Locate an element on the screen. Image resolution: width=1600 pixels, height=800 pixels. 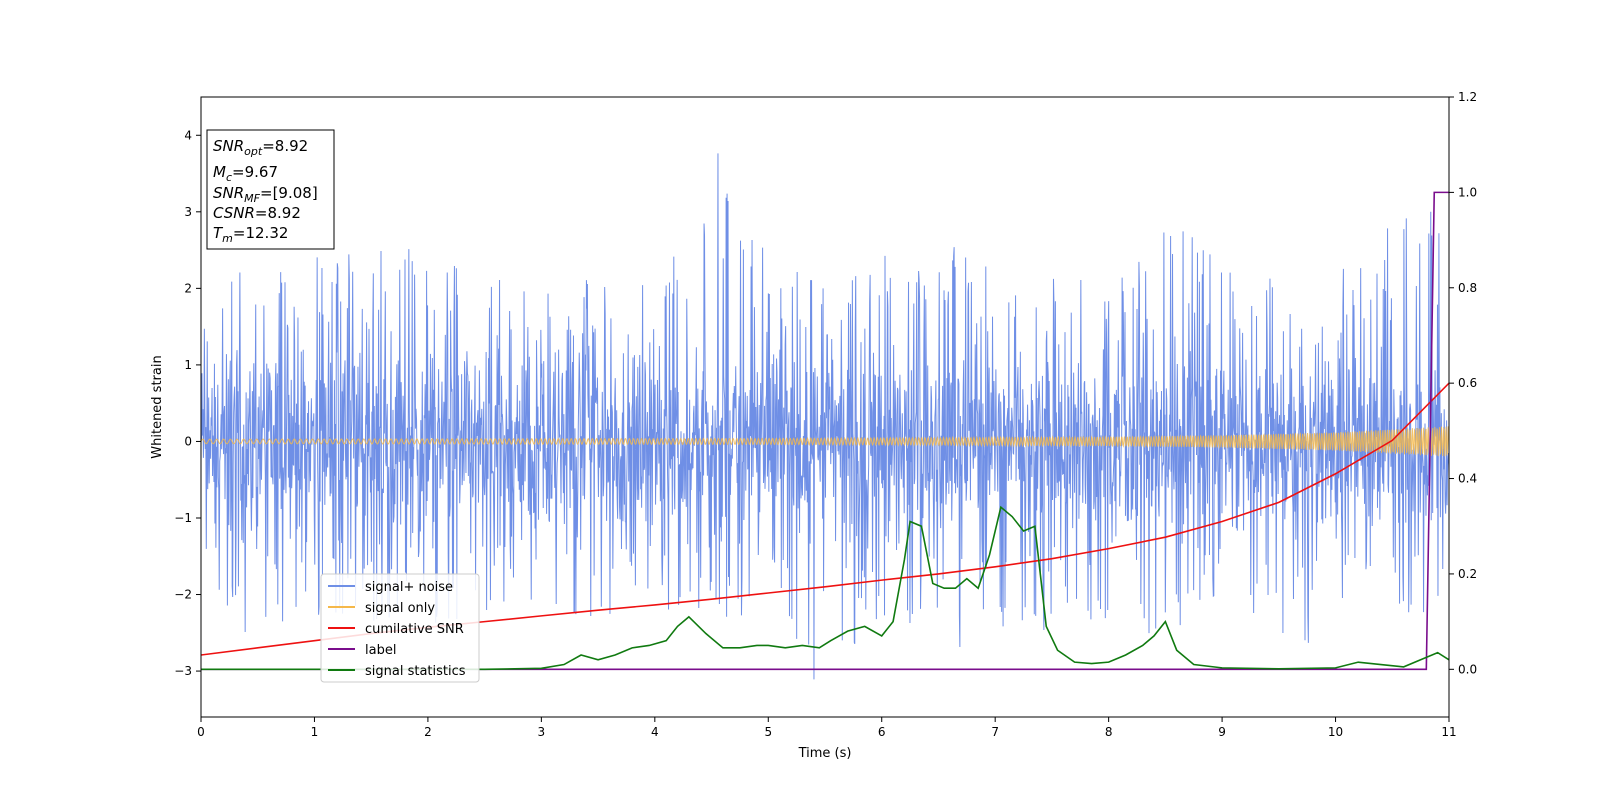
series-1-group is located at coordinates (825, 441).